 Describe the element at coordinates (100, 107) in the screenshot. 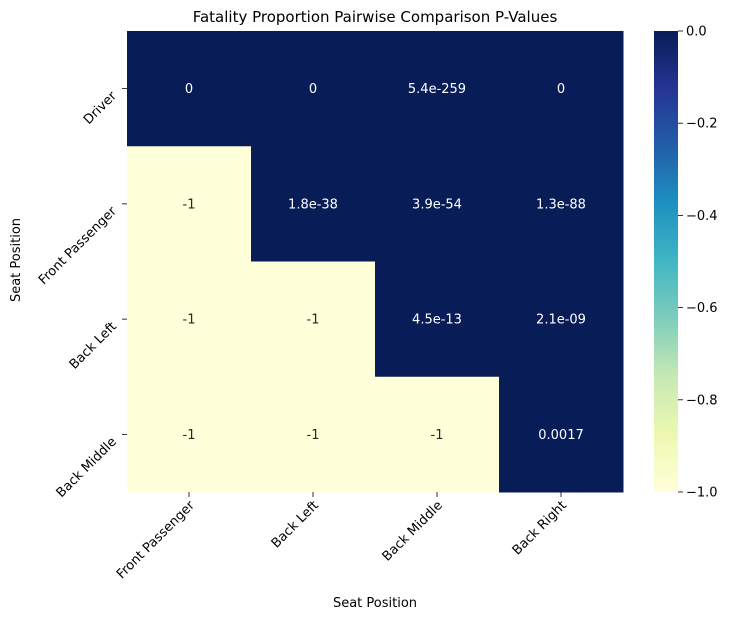

I see `y-tick-label: Driver` at that location.